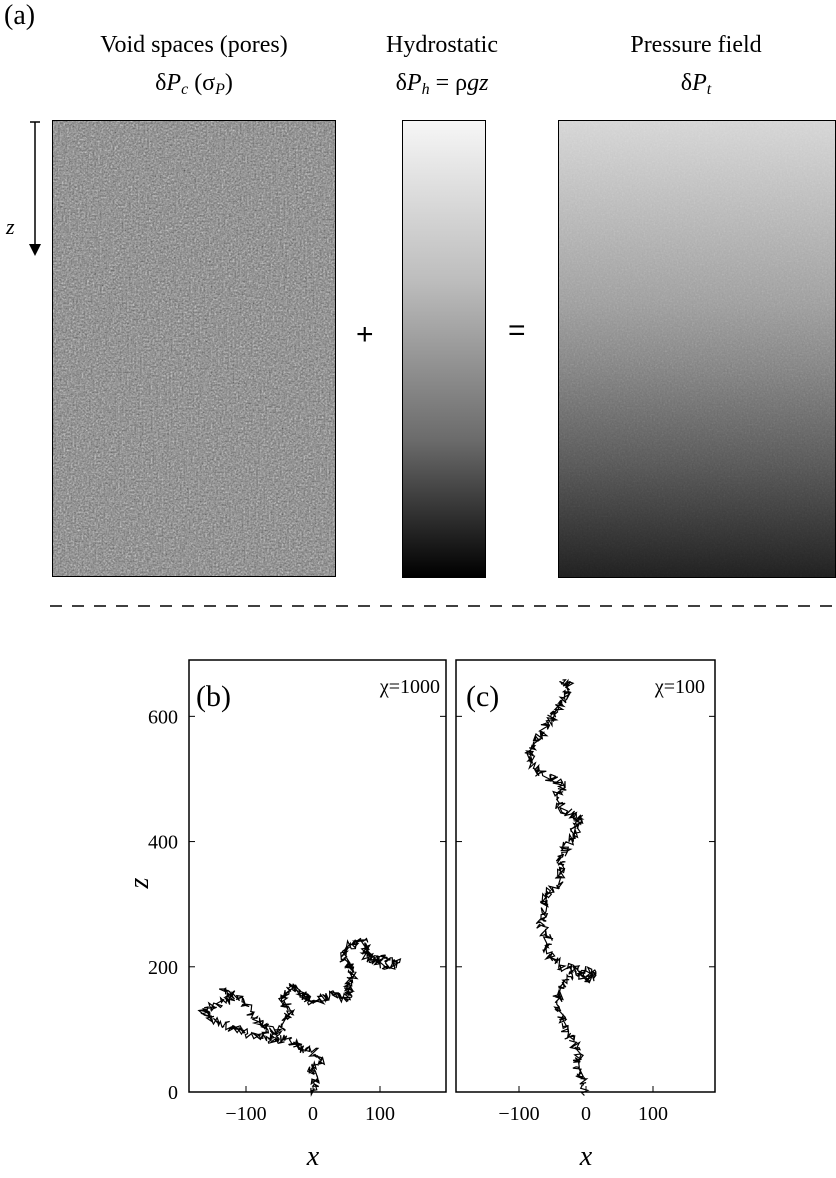 This screenshot has height=1178, width=836. Describe the element at coordinates (586, 1156) in the screenshot. I see `x-axis-label-c: x` at that location.